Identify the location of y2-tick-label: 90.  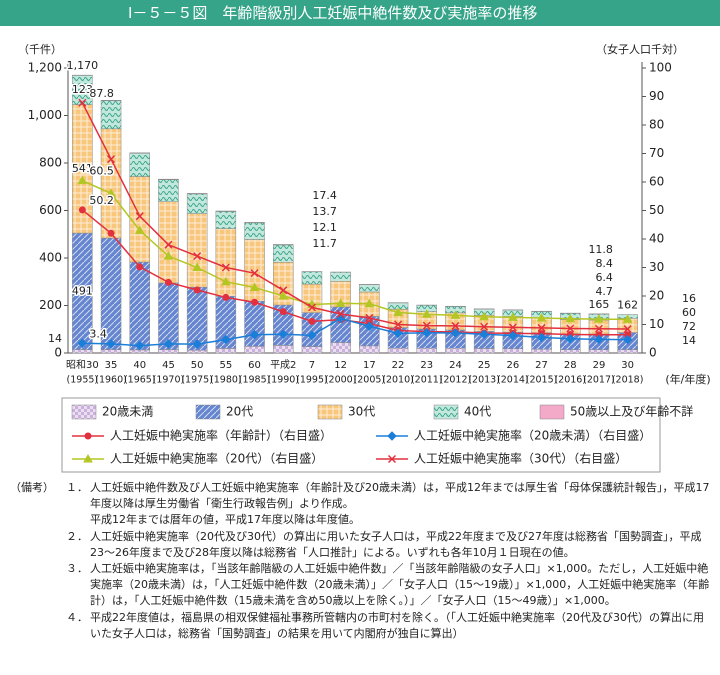
(656, 96).